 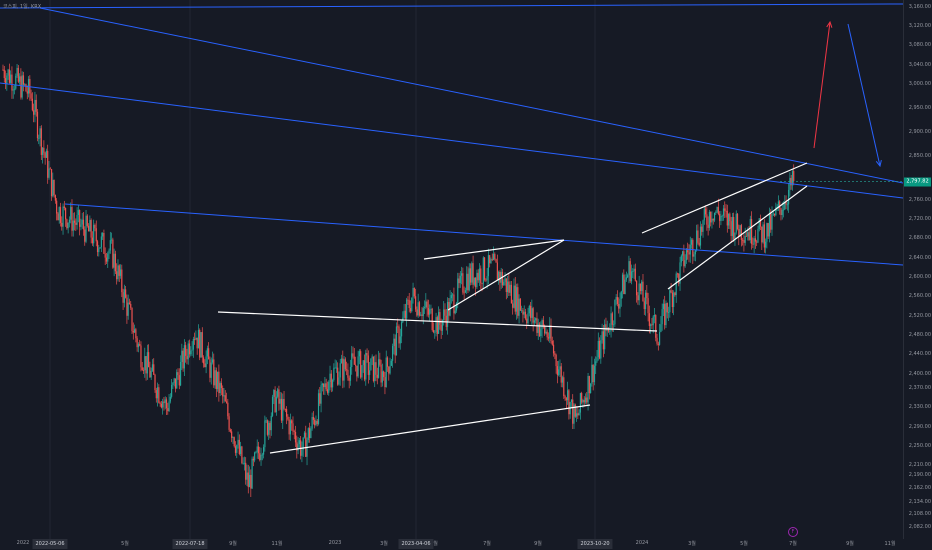 I want to click on y-tick-label: 2,720.00, so click(x=919, y=219).